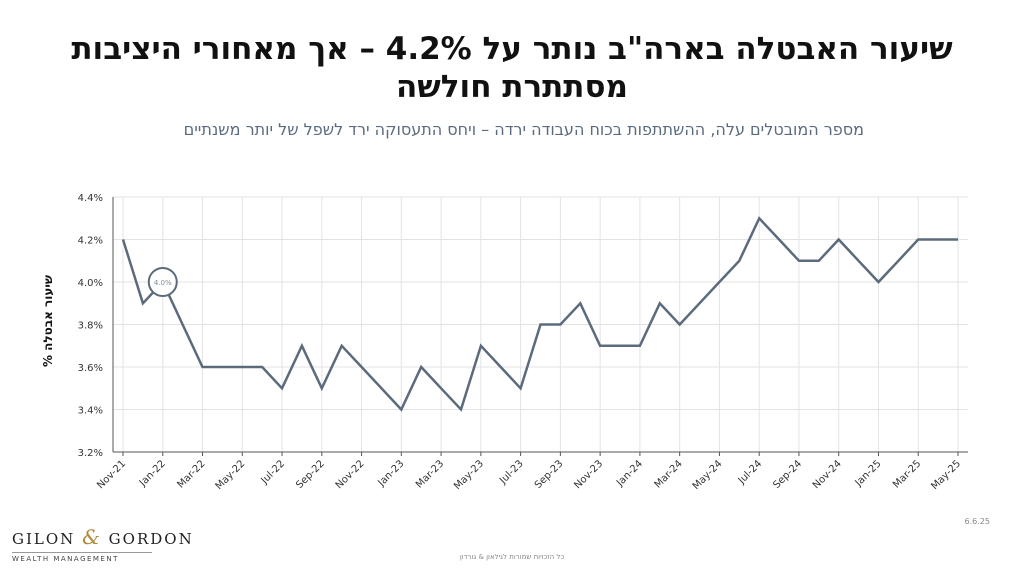 Image resolution: width=1024 pixels, height=576 pixels. What do you see at coordinates (65, 559) in the screenshot?
I see `logo-tagline: WEALTH MANAGEMENT` at bounding box center [65, 559].